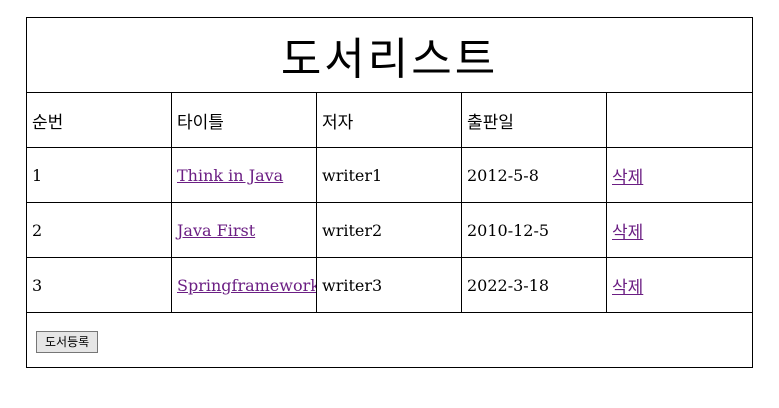  I want to click on column-header-author: 저자, so click(389, 120).